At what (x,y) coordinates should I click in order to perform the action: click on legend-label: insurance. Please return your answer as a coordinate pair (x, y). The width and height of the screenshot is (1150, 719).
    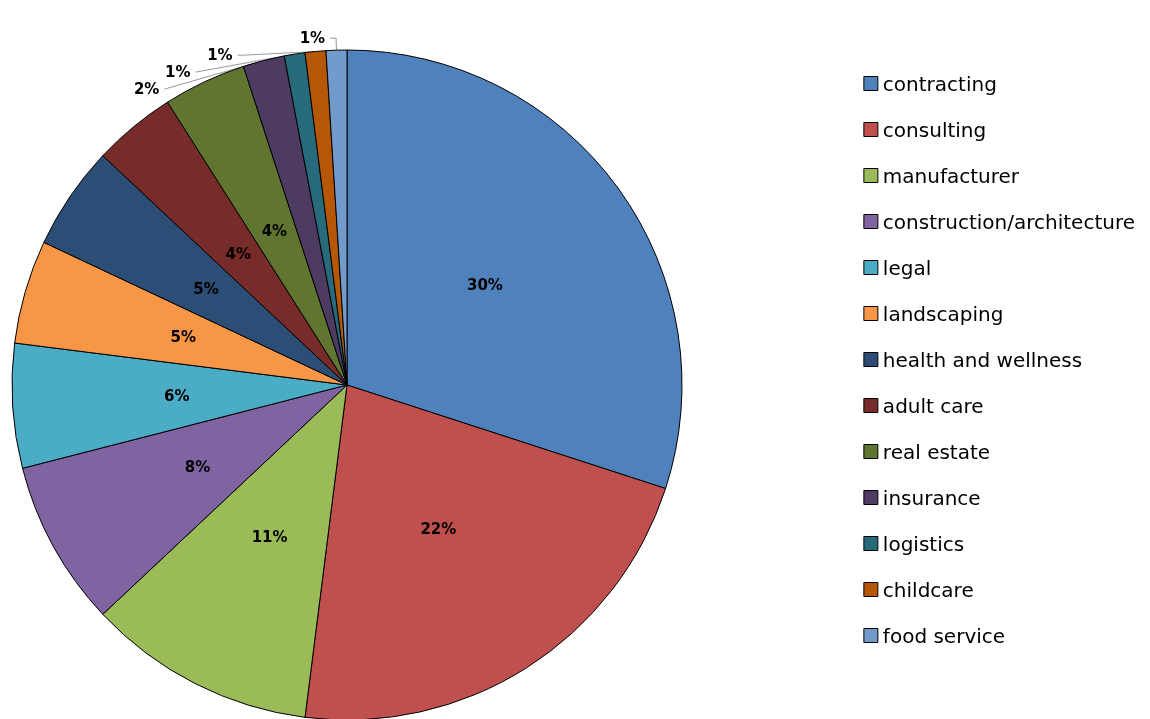
    Looking at the image, I should click on (931, 497).